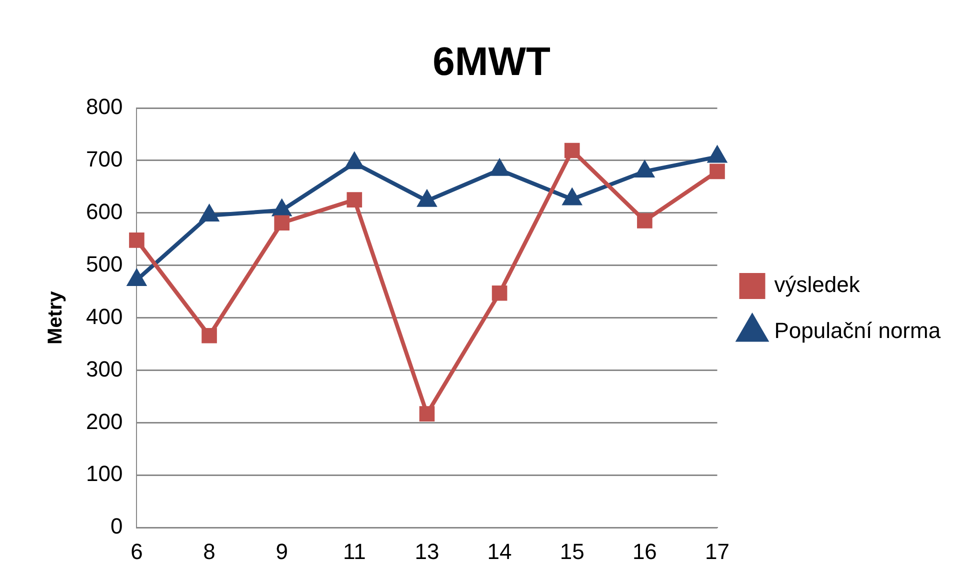 This screenshot has width=953, height=583. Describe the element at coordinates (116, 526) in the screenshot. I see `y-tick-label: 0` at that location.